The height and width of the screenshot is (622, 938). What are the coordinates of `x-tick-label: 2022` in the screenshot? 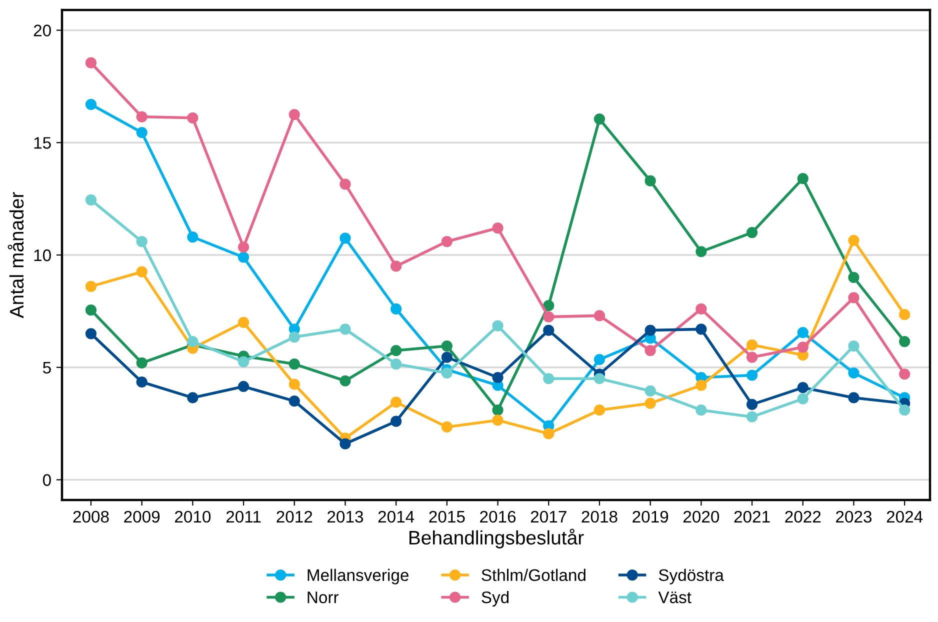 It's located at (803, 516).